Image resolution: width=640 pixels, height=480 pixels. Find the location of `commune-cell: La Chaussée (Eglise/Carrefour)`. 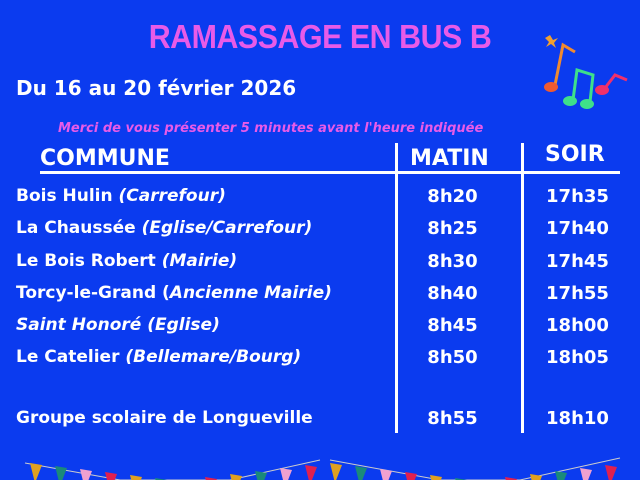

commune-cell: La Chaussée (Eglise/Carrefour) is located at coordinates (164, 228).